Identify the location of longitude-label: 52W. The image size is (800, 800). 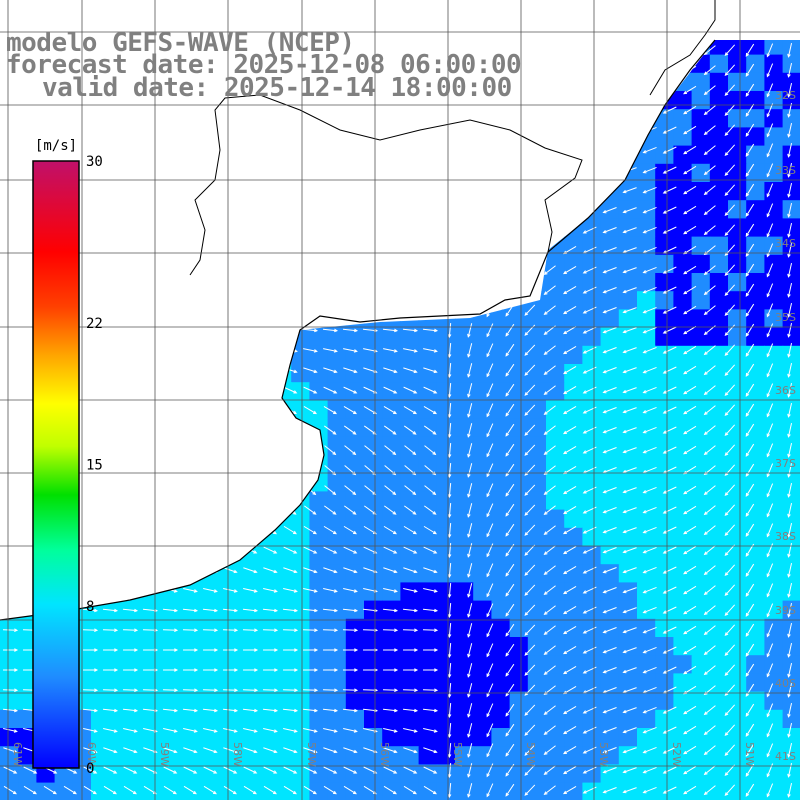
(676, 754).